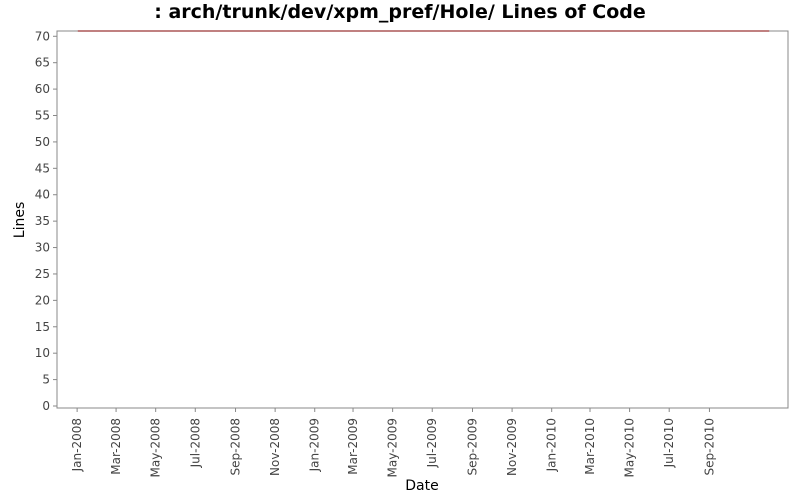  What do you see at coordinates (77, 445) in the screenshot?
I see `x-tick-label: Jan-2008` at bounding box center [77, 445].